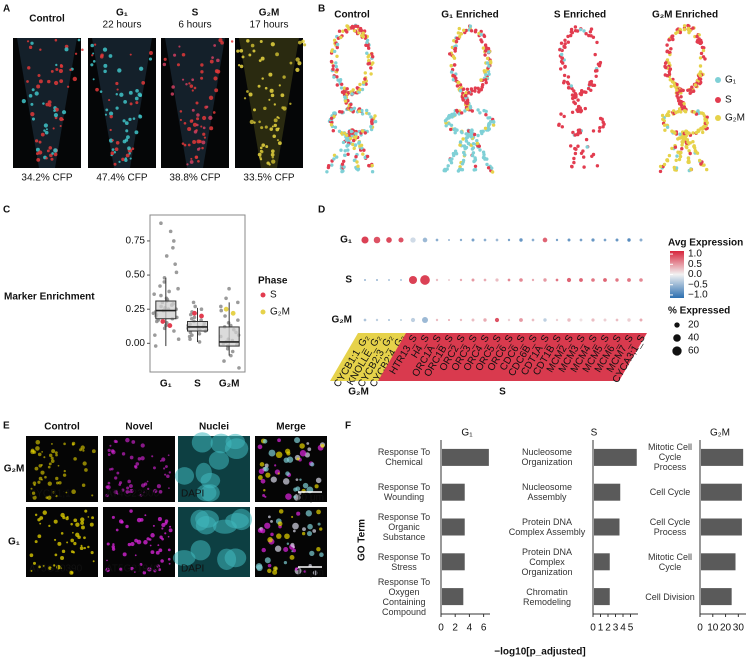 This screenshot has height=661, width=750. I want to click on category-label: Response To Chemical, so click(404, 457).